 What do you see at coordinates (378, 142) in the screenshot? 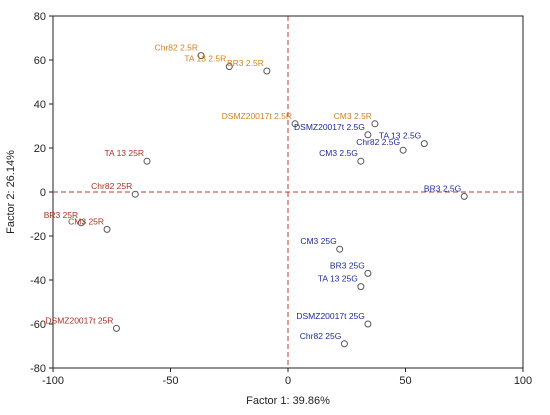
I see `point-label: Chr82 2.5G` at bounding box center [378, 142].